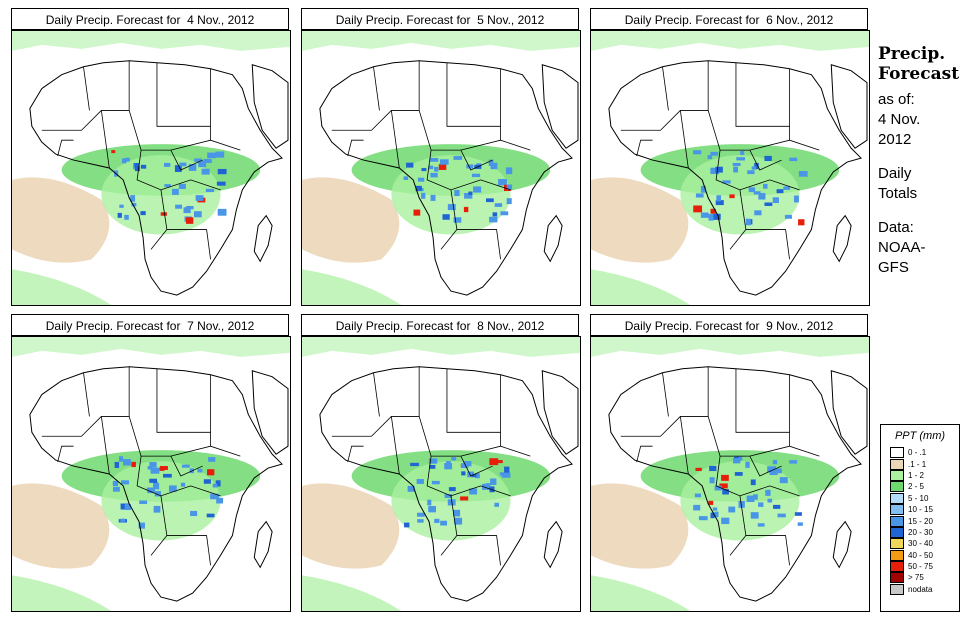 Image resolution: width=965 pixels, height=628 pixels. What do you see at coordinates (920, 532) in the screenshot?
I see `legend-label: 20 - 30` at bounding box center [920, 532].